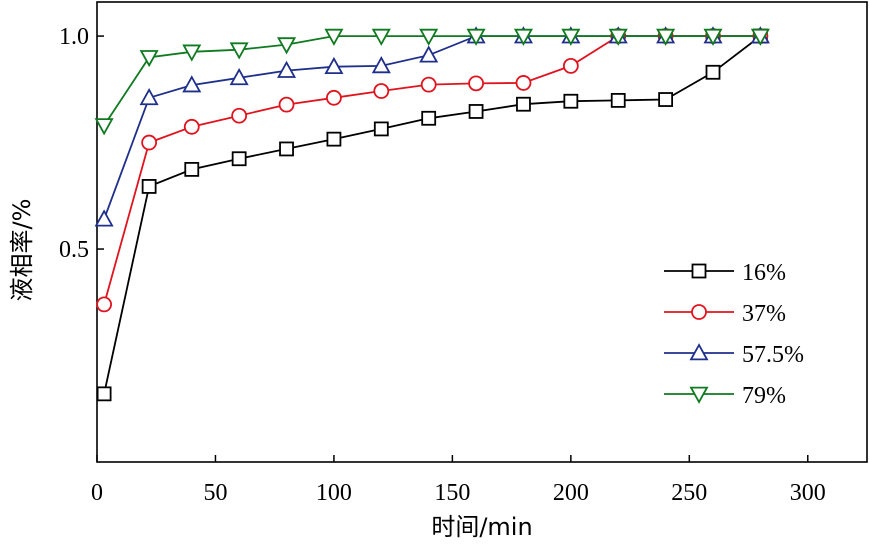 This screenshot has width=870, height=544. What do you see at coordinates (725, 396) in the screenshot?
I see `legend-item: 79%` at bounding box center [725, 396].